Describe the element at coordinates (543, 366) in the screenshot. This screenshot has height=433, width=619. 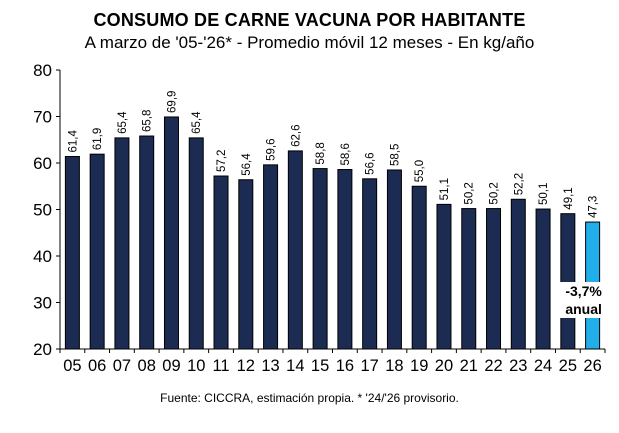
I see `x-tick-label: 24` at that location.